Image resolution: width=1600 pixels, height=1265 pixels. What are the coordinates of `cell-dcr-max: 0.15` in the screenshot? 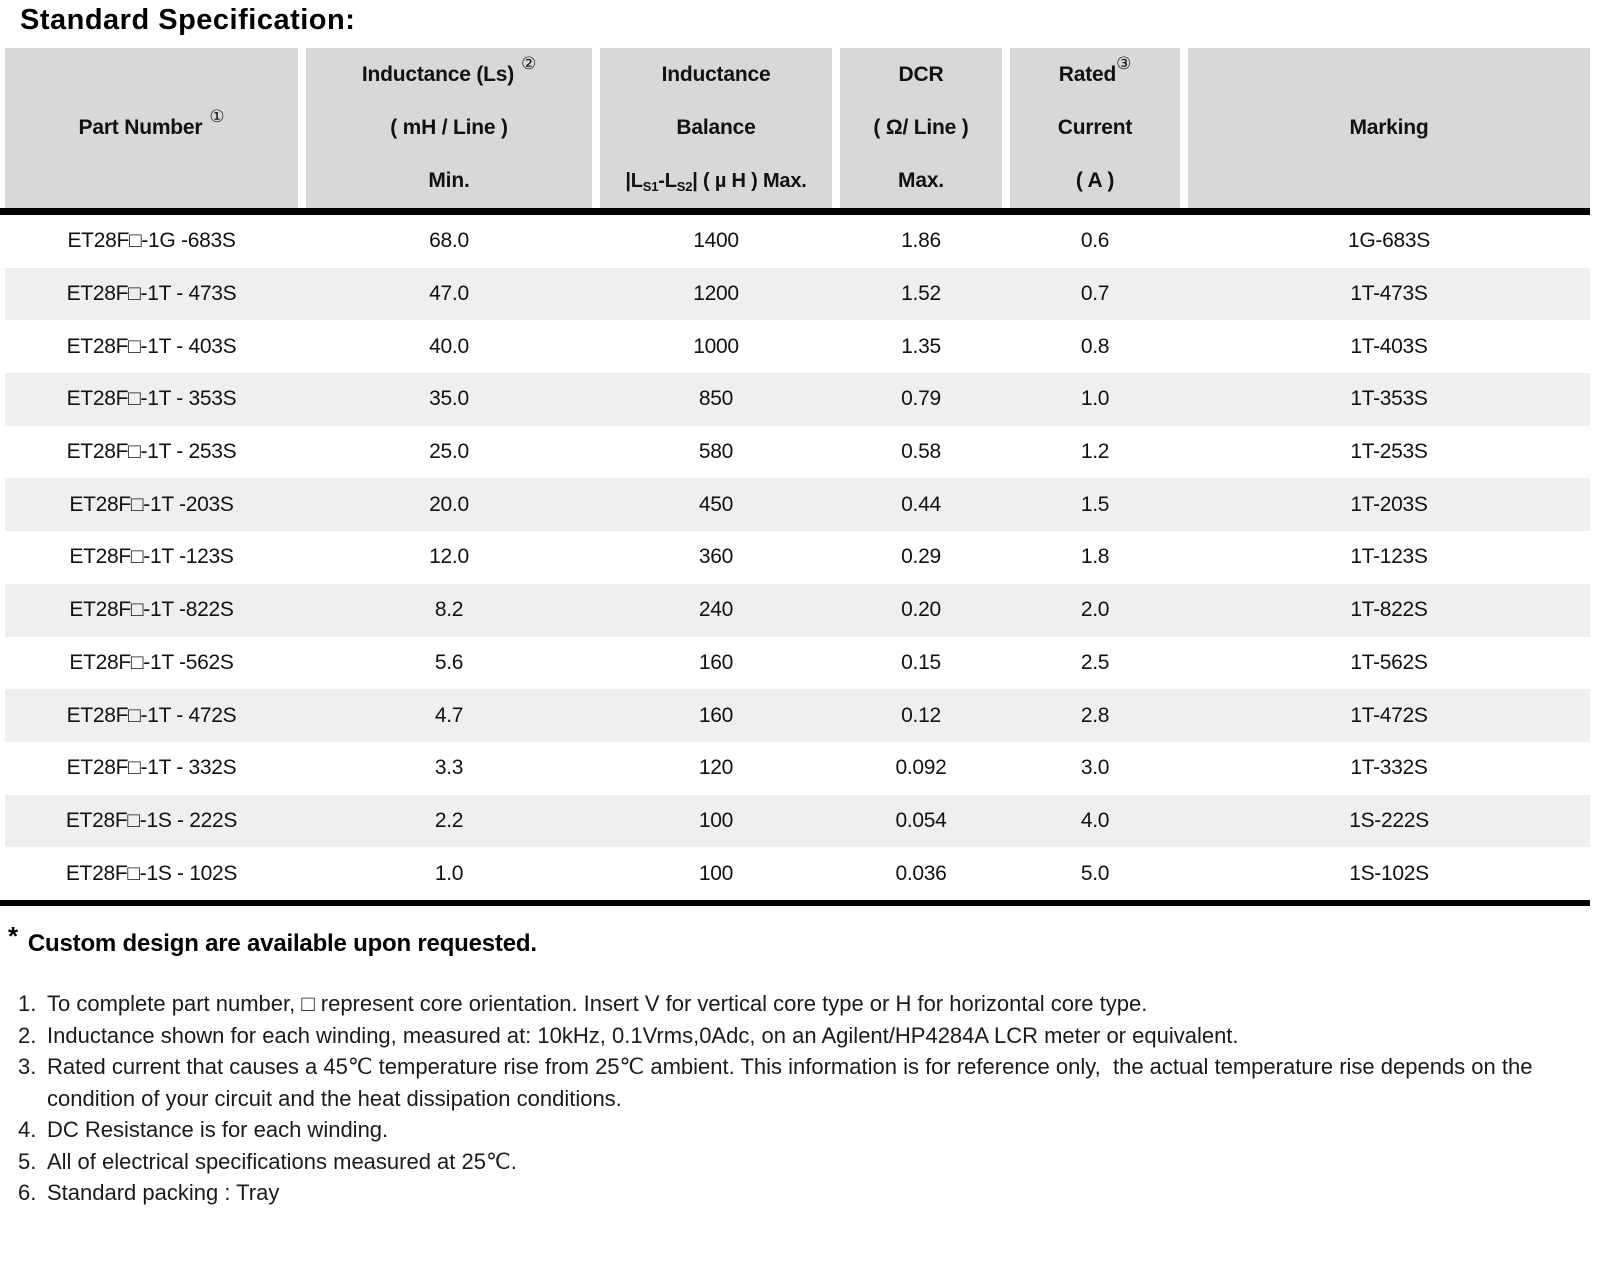 It's located at (921, 662).